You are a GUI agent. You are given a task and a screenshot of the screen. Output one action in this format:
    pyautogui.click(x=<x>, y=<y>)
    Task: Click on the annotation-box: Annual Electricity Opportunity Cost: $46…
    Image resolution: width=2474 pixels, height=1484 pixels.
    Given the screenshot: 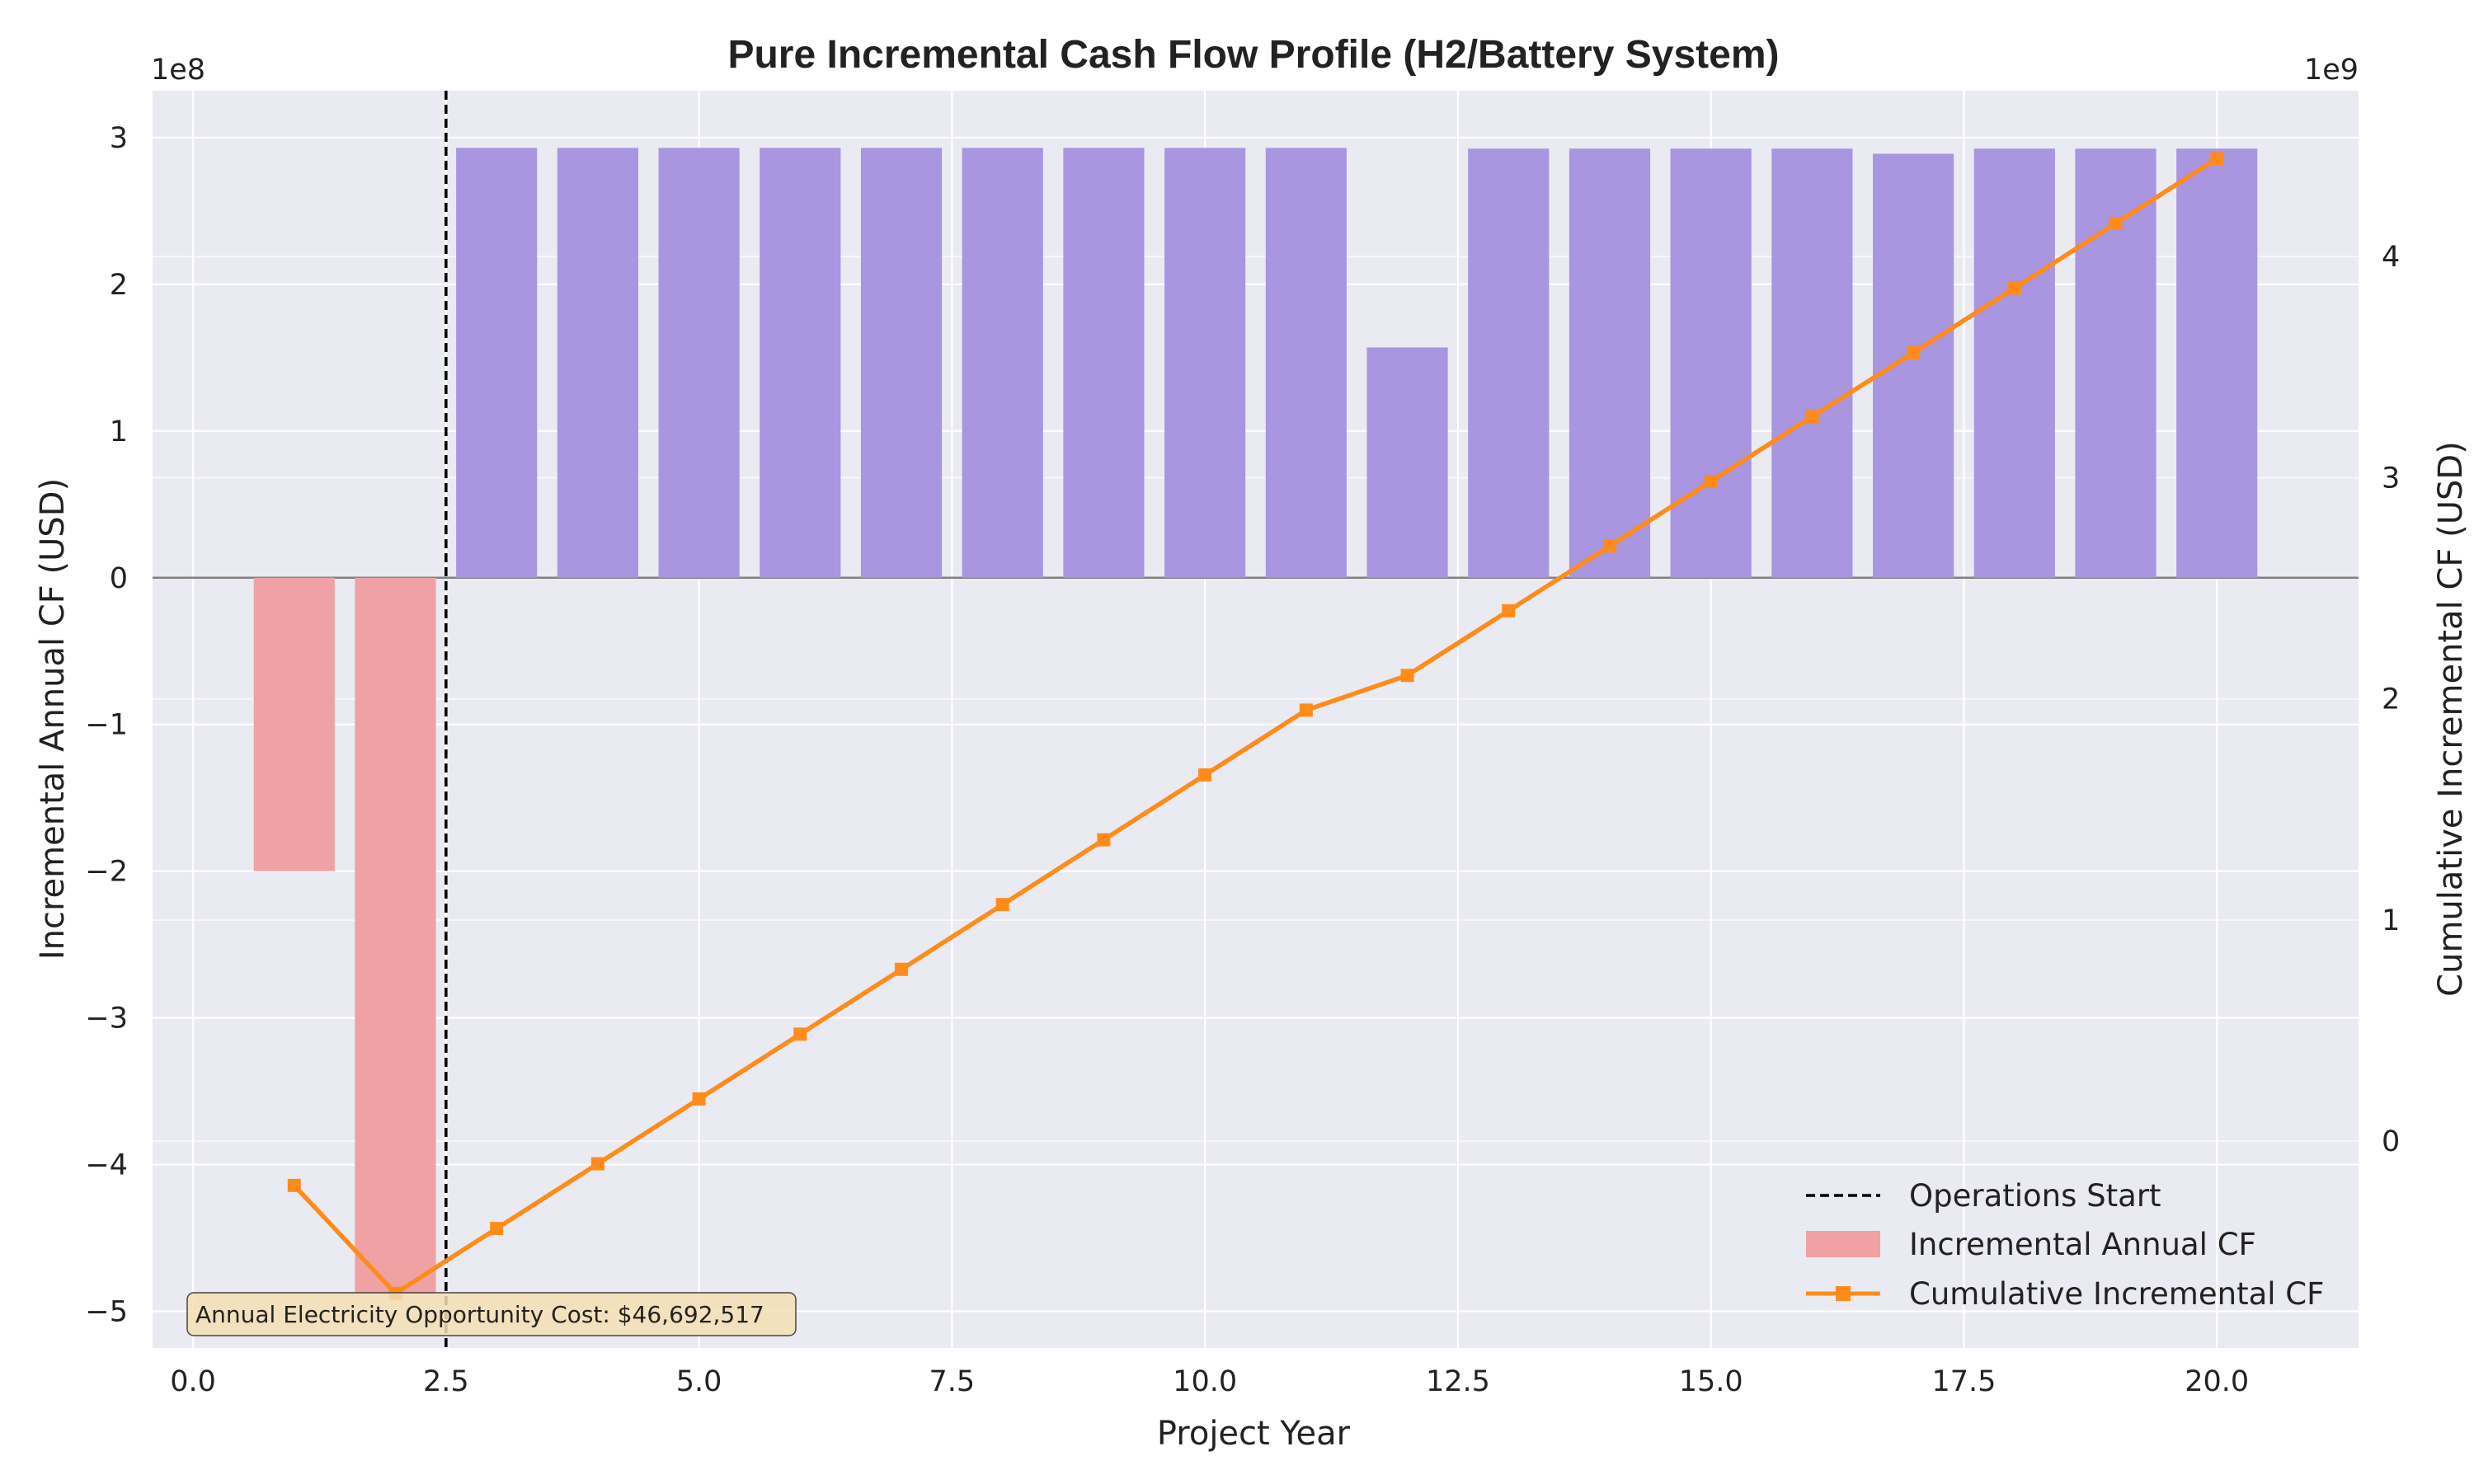 What is the action you would take?
    pyautogui.click(x=491, y=1314)
    